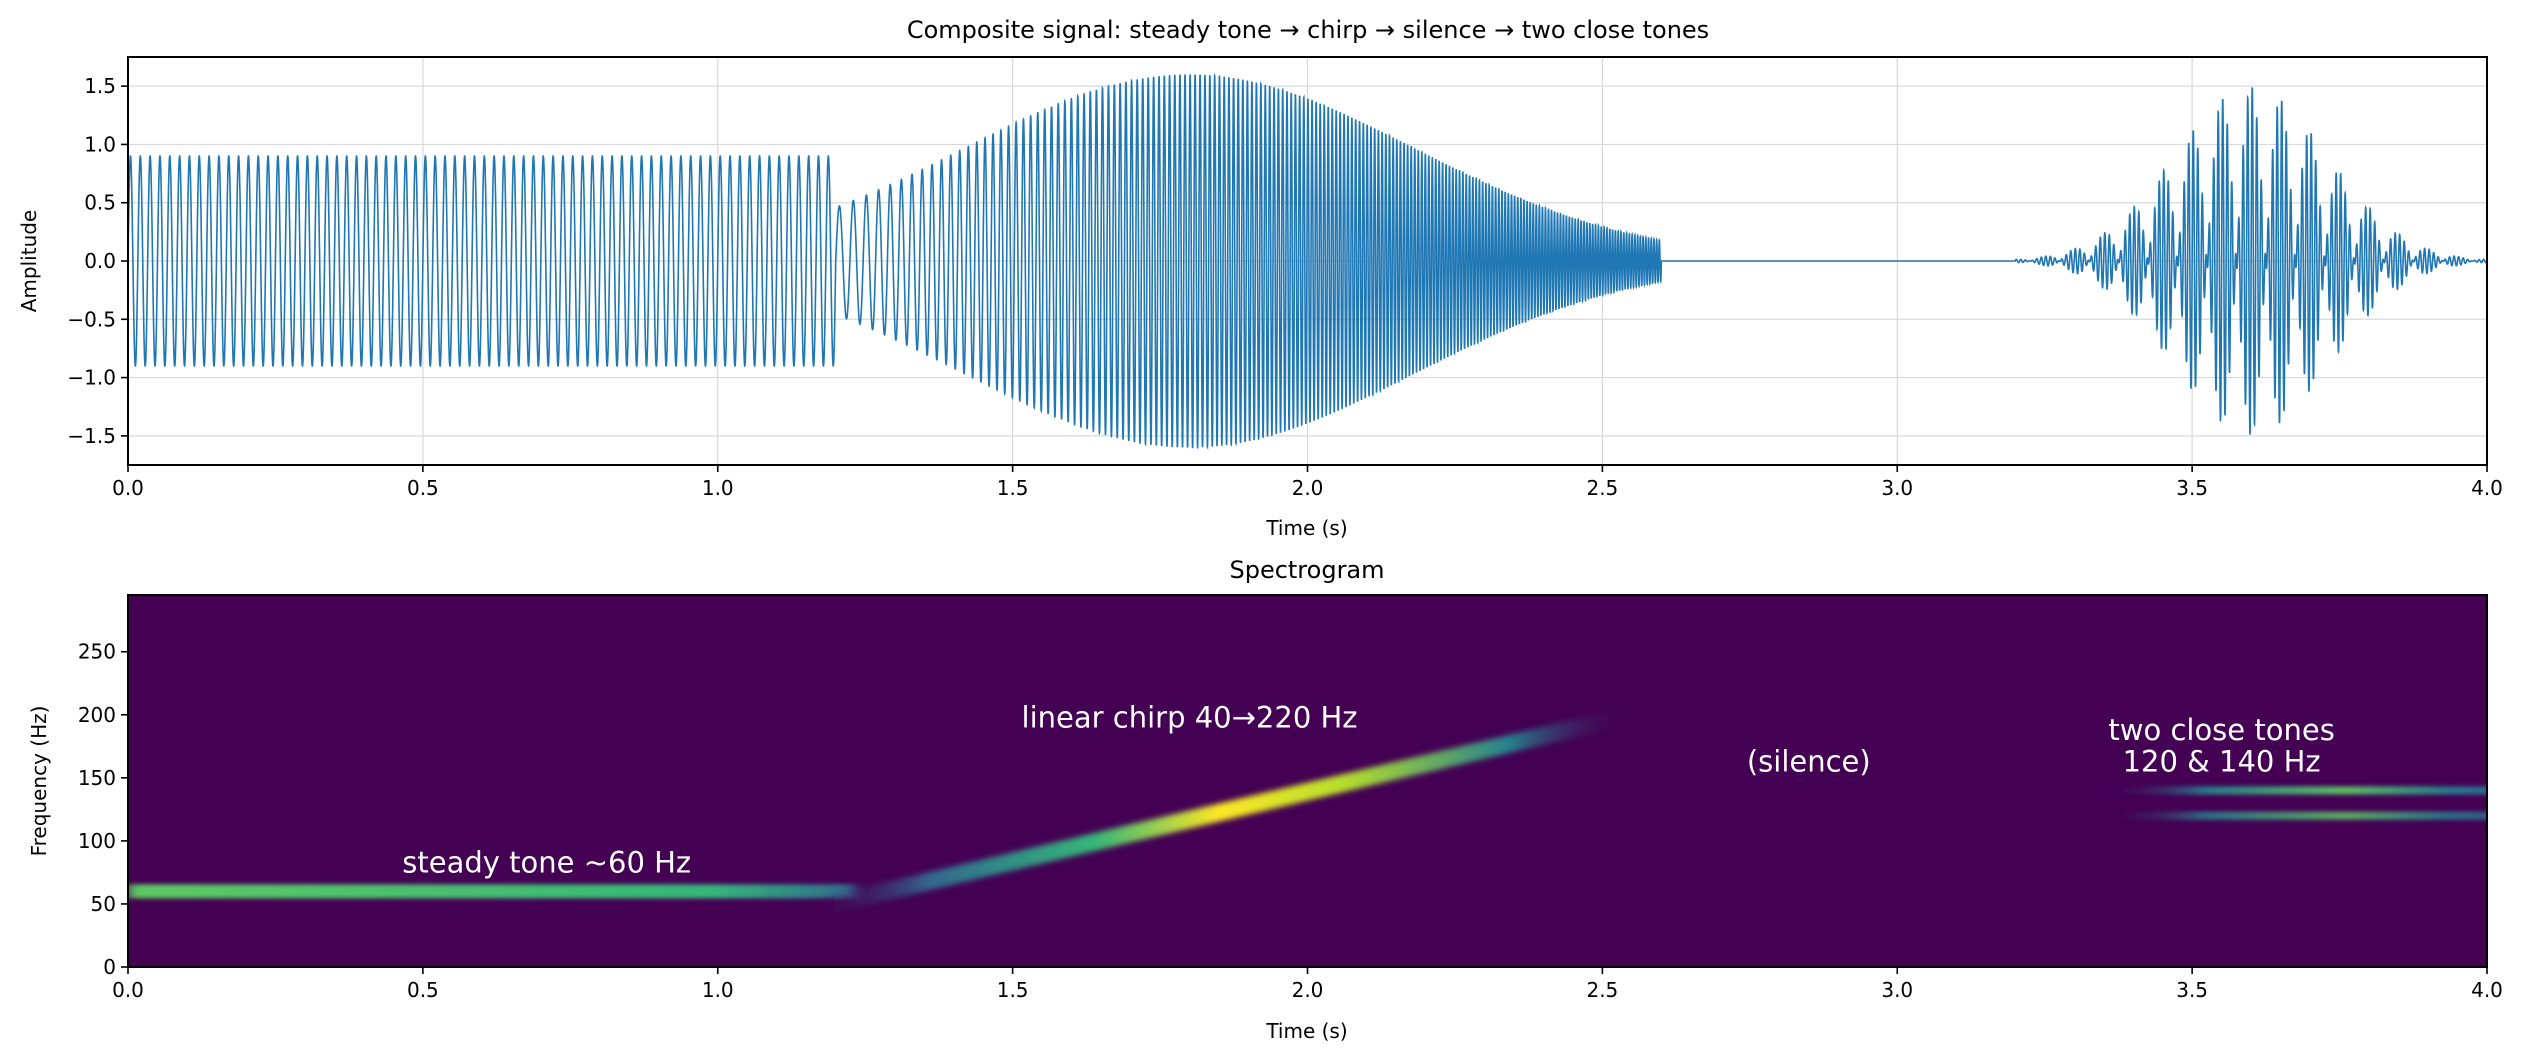 This screenshot has width=2523, height=1063. I want to click on spectrogram-x-tick-label: 0.0, so click(128, 990).